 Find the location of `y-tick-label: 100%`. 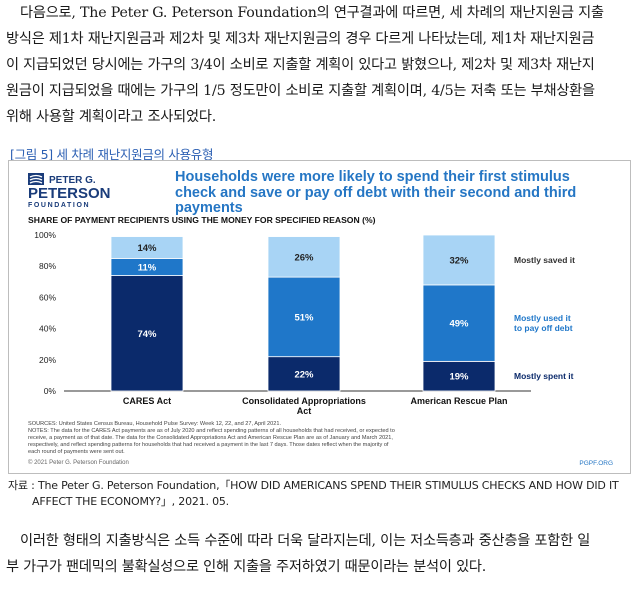

y-tick-label: 100% is located at coordinates (45, 235).